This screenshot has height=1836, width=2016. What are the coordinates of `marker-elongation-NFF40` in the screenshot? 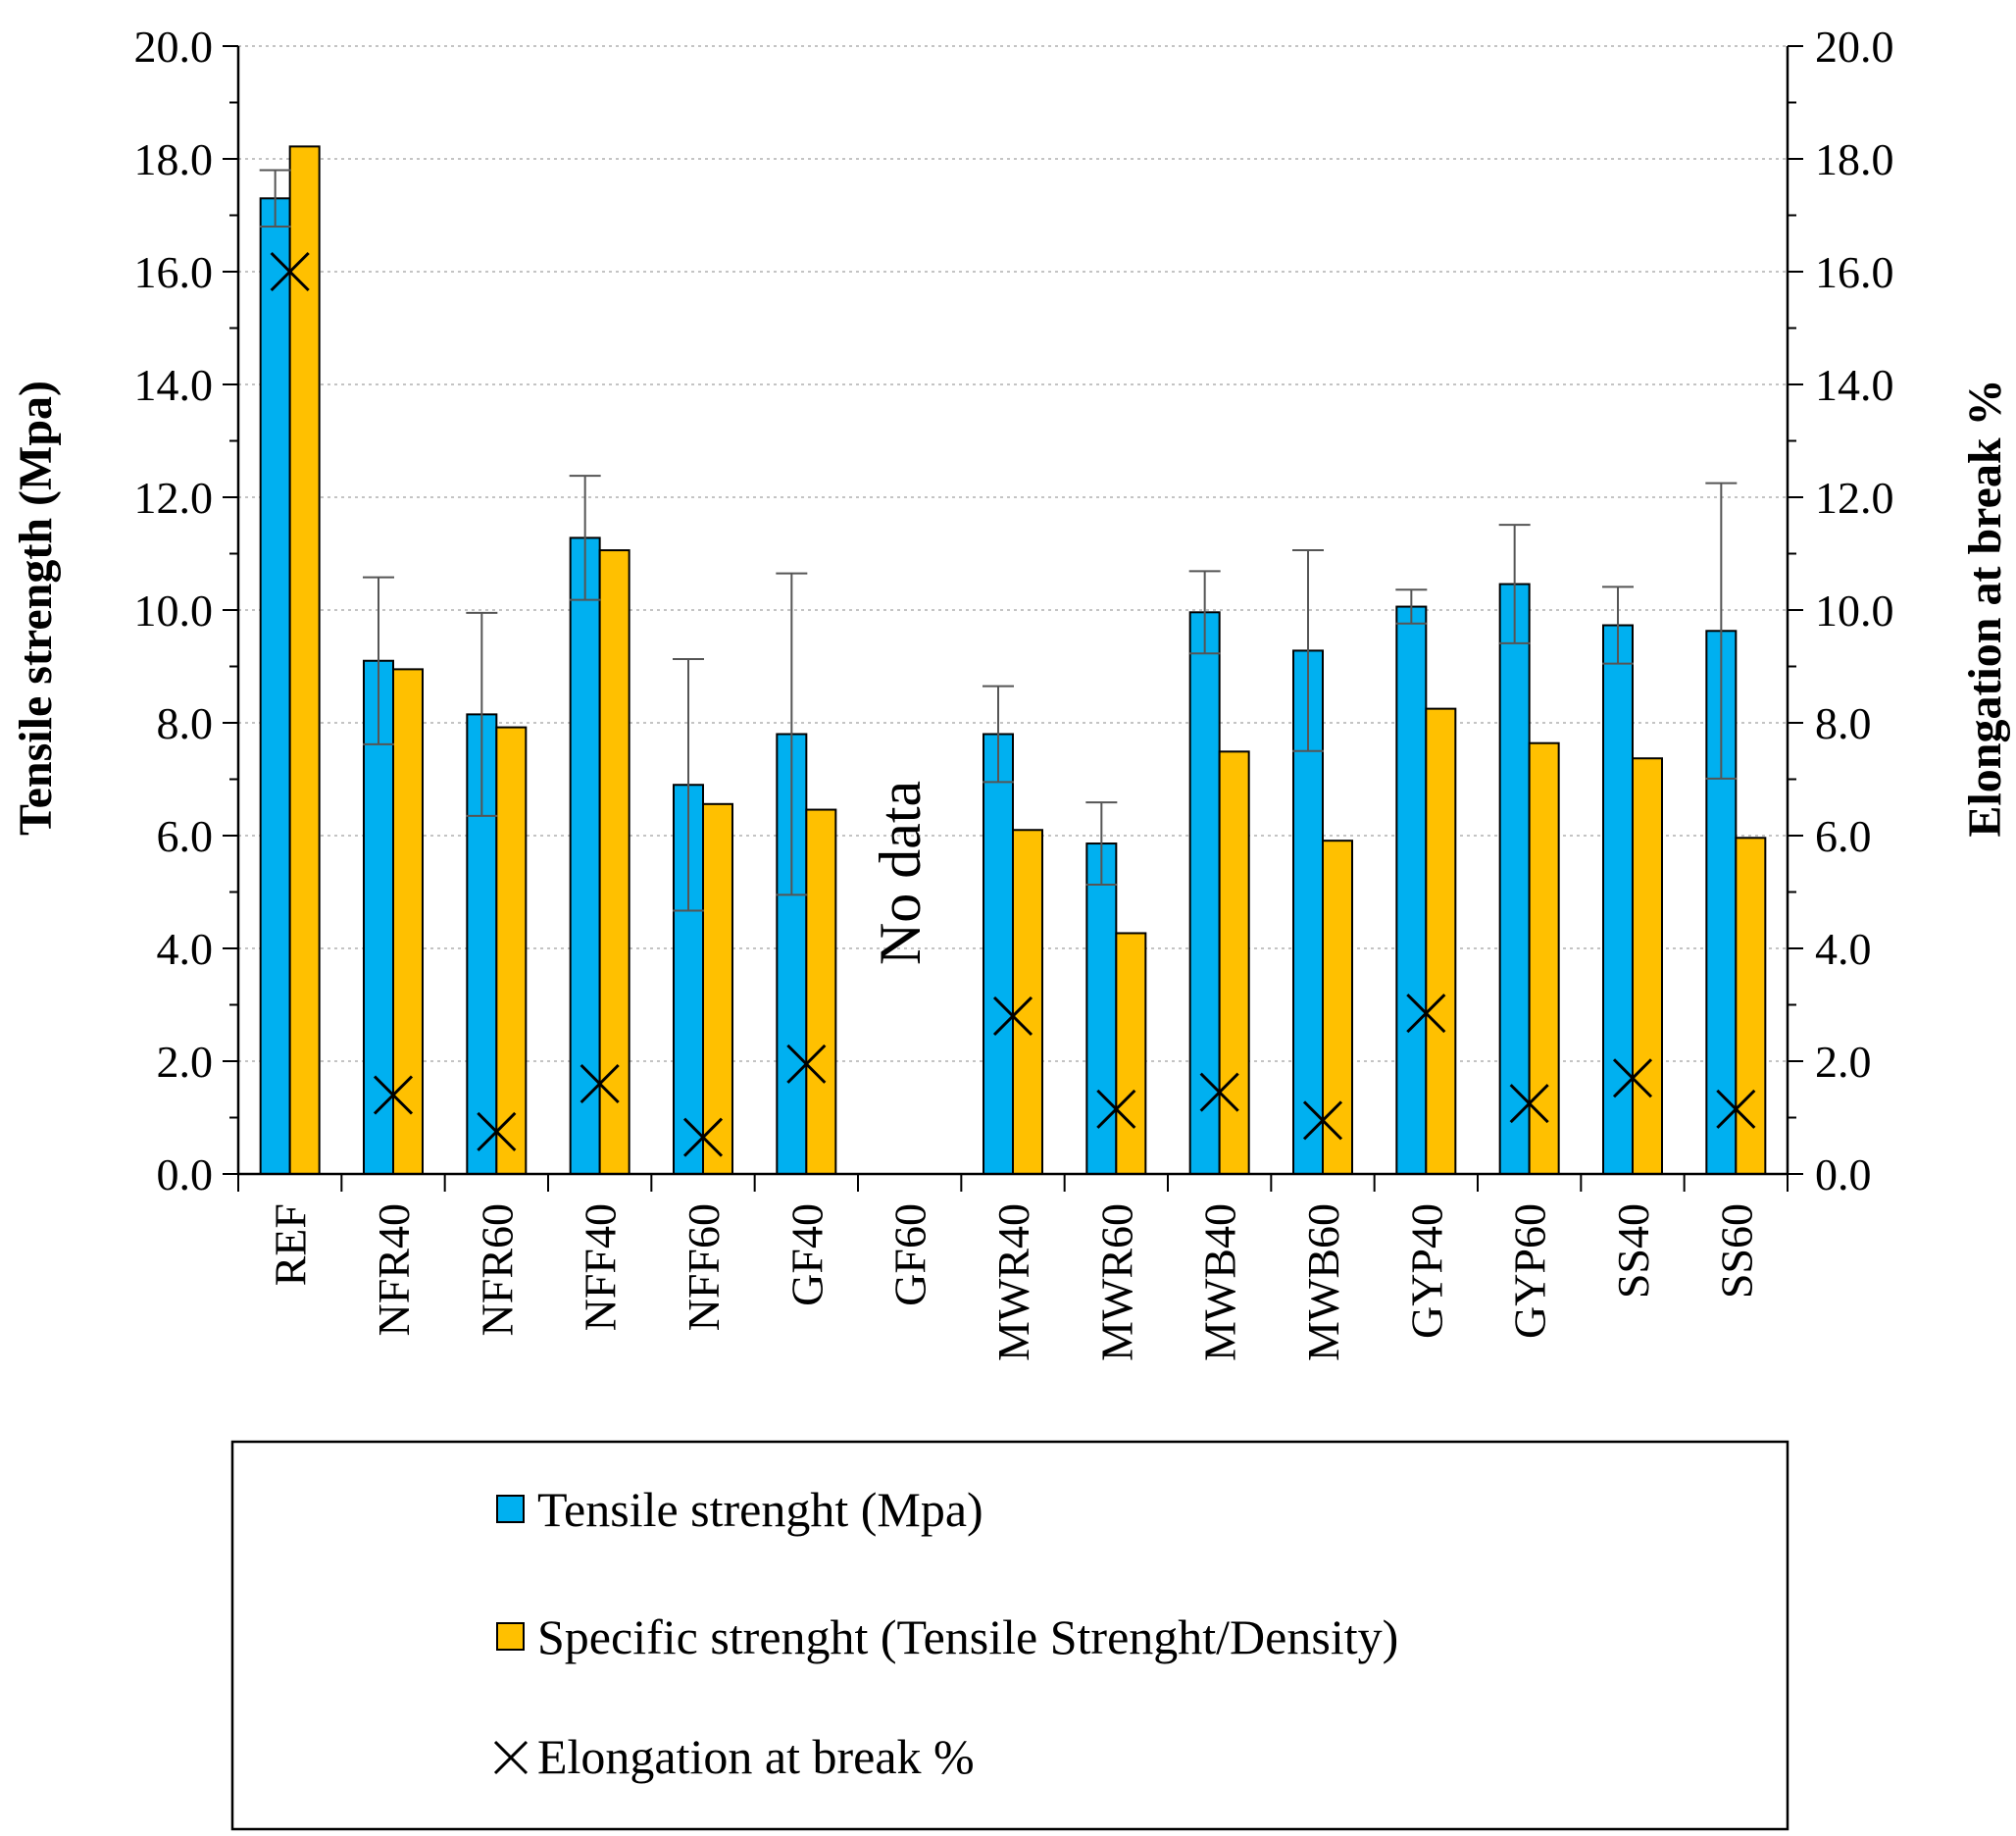 It's located at (600, 1083).